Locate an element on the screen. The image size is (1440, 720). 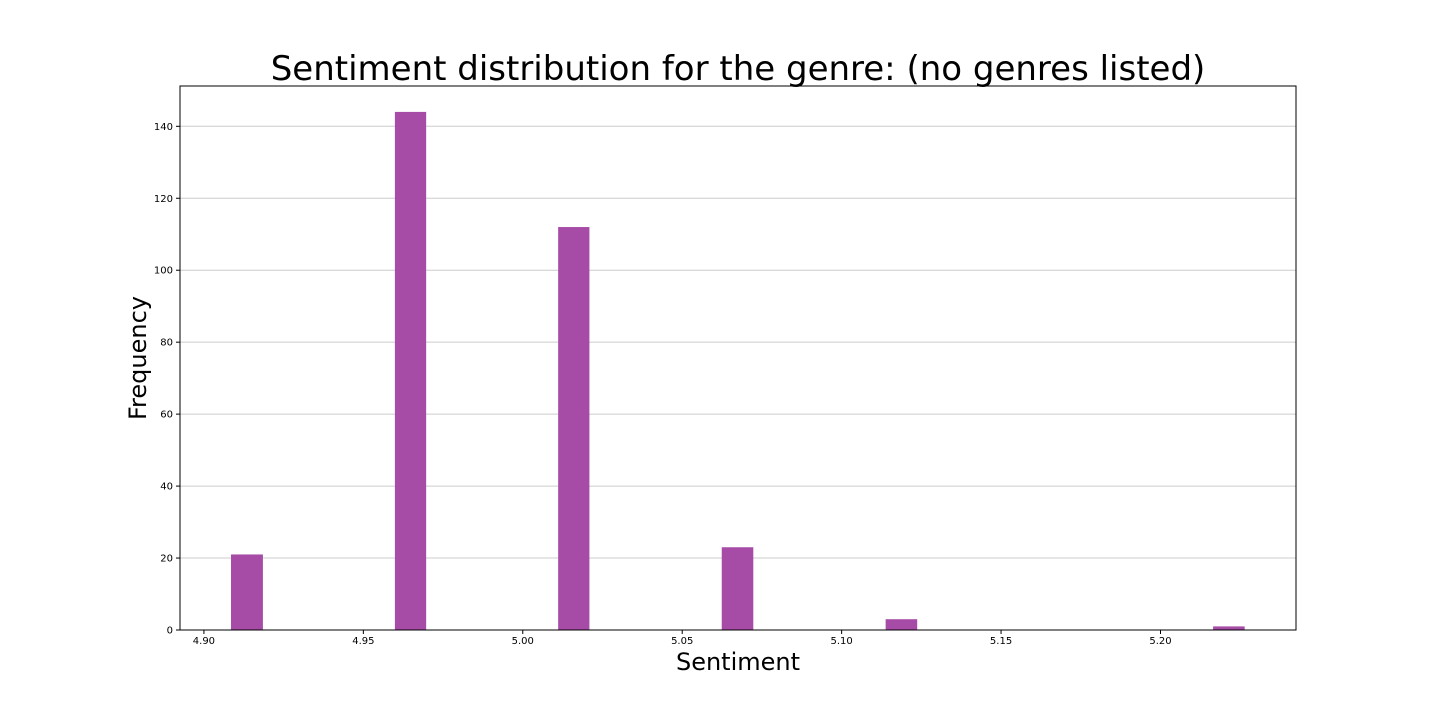
x-tick-label: 4.95 is located at coordinates (363, 641).